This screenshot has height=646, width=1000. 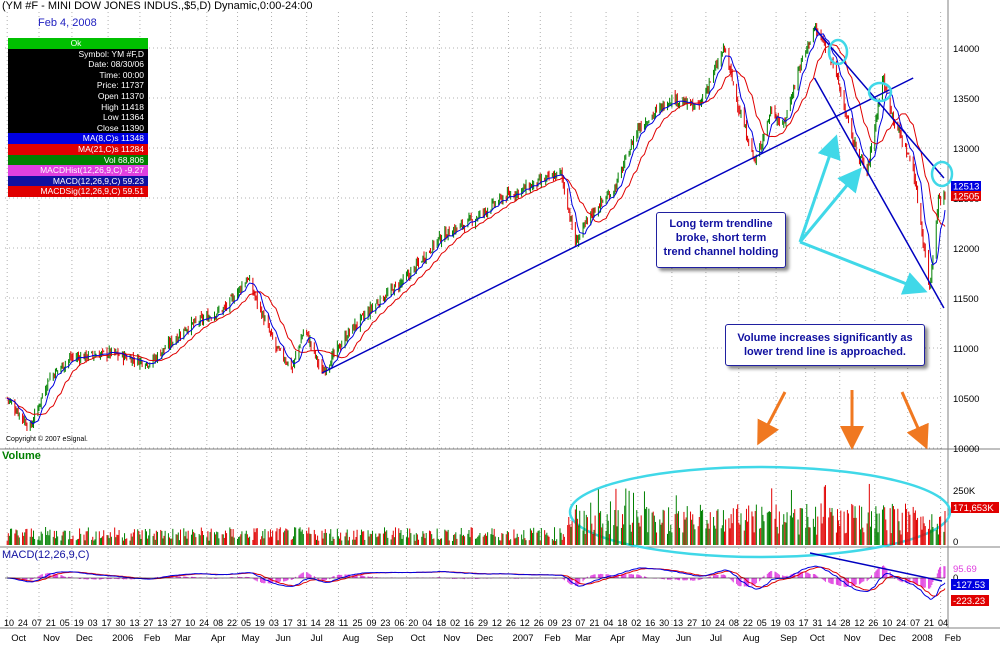 What do you see at coordinates (819, 188) in the screenshot?
I see `cyan-arrow` at bounding box center [819, 188].